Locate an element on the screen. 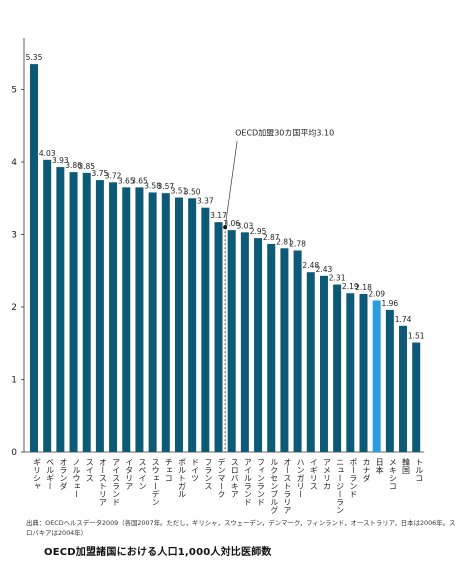 The image size is (460, 567). category-label: スイス is located at coordinates (89, 470).